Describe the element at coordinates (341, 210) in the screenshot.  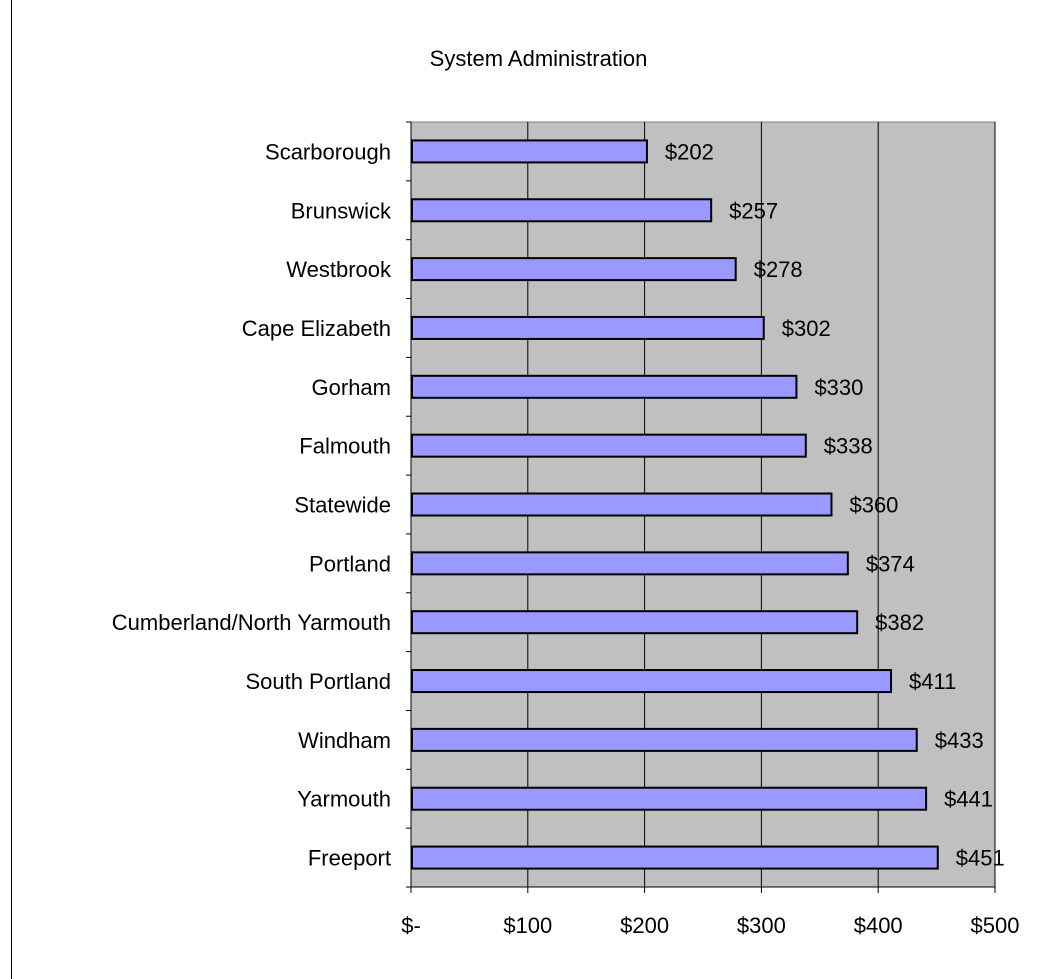
I see `category-label: Brunswick` at that location.